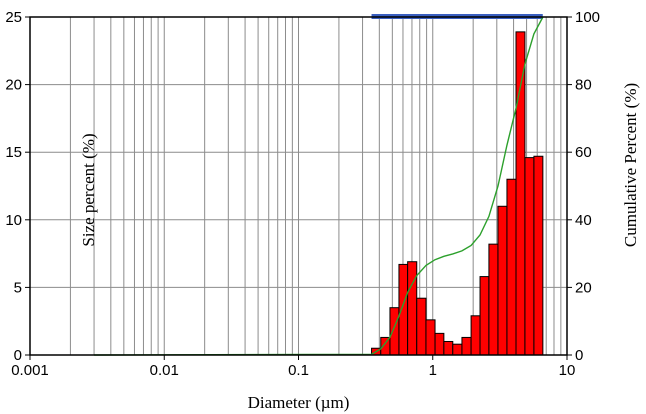 This screenshot has width=646, height=414. Describe the element at coordinates (583, 85) in the screenshot. I see `y2-tick-label: 80` at that location.